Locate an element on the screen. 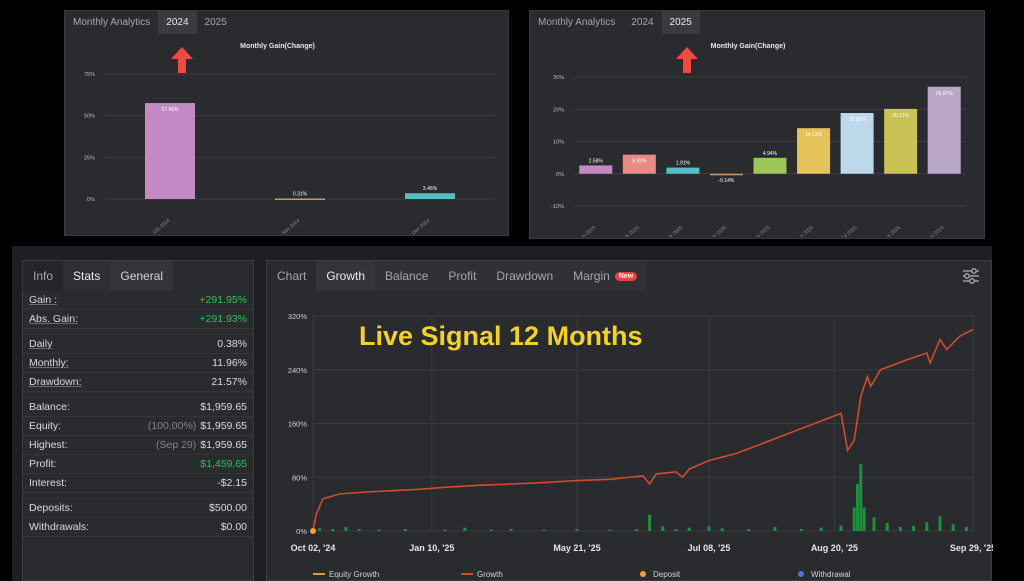 This screenshot has width=1024, height=581. tab-profit: Profit is located at coordinates (462, 276).